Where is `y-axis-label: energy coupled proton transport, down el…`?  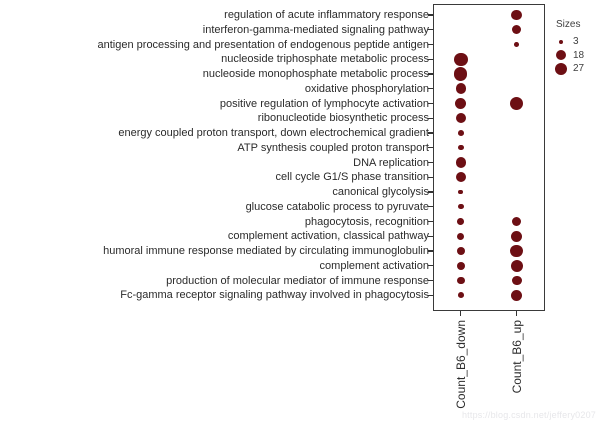
y-axis-label: energy coupled proton transport, down el… is located at coordinates (273, 133).